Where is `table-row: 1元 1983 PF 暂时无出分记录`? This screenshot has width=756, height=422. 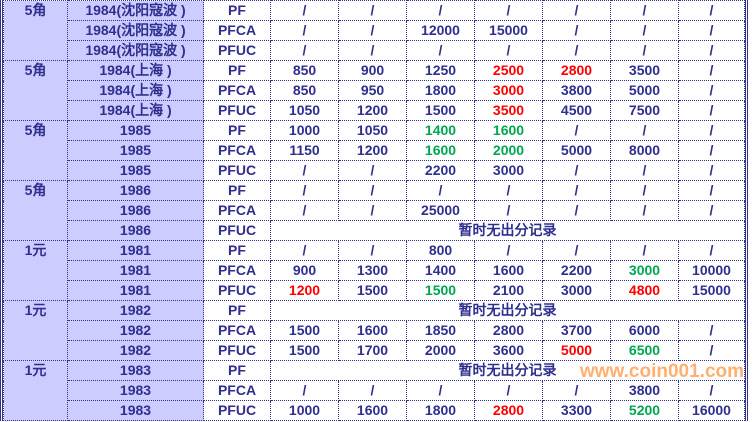
table-row: 1元 1983 PF 暂时无出分记录 is located at coordinates (374, 390).